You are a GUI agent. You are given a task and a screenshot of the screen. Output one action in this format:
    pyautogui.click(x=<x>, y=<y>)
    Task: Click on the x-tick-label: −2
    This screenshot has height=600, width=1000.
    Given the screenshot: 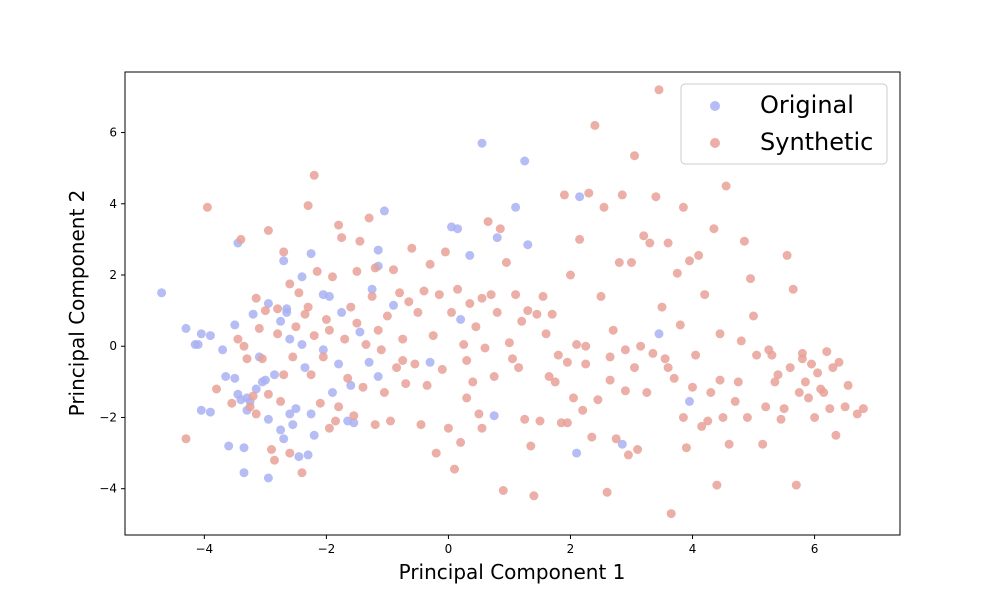 What is the action you would take?
    pyautogui.click(x=327, y=549)
    